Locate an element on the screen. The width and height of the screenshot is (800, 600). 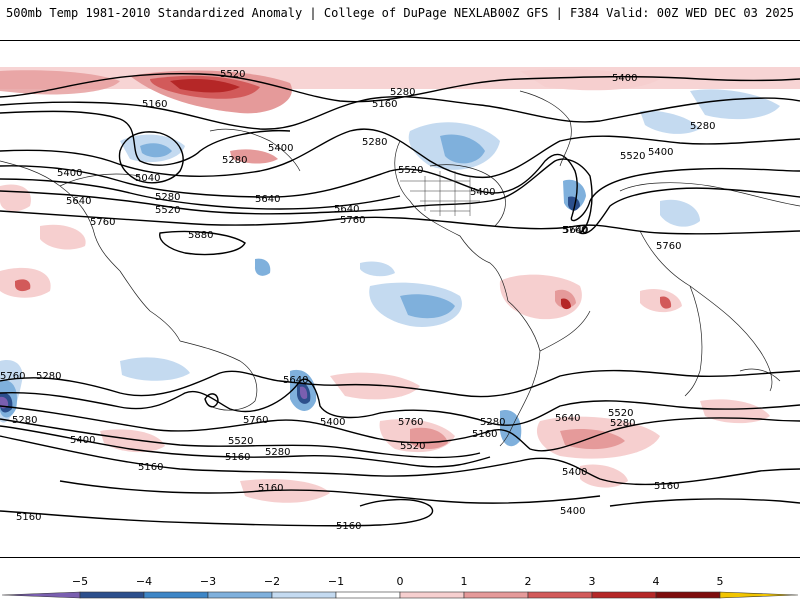
contour-label: 5880 is located at coordinates (200, 235).